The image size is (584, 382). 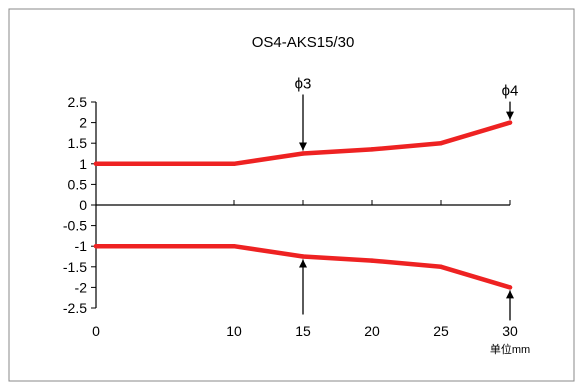 I want to click on x-tick-label: 25, so click(x=441, y=331).